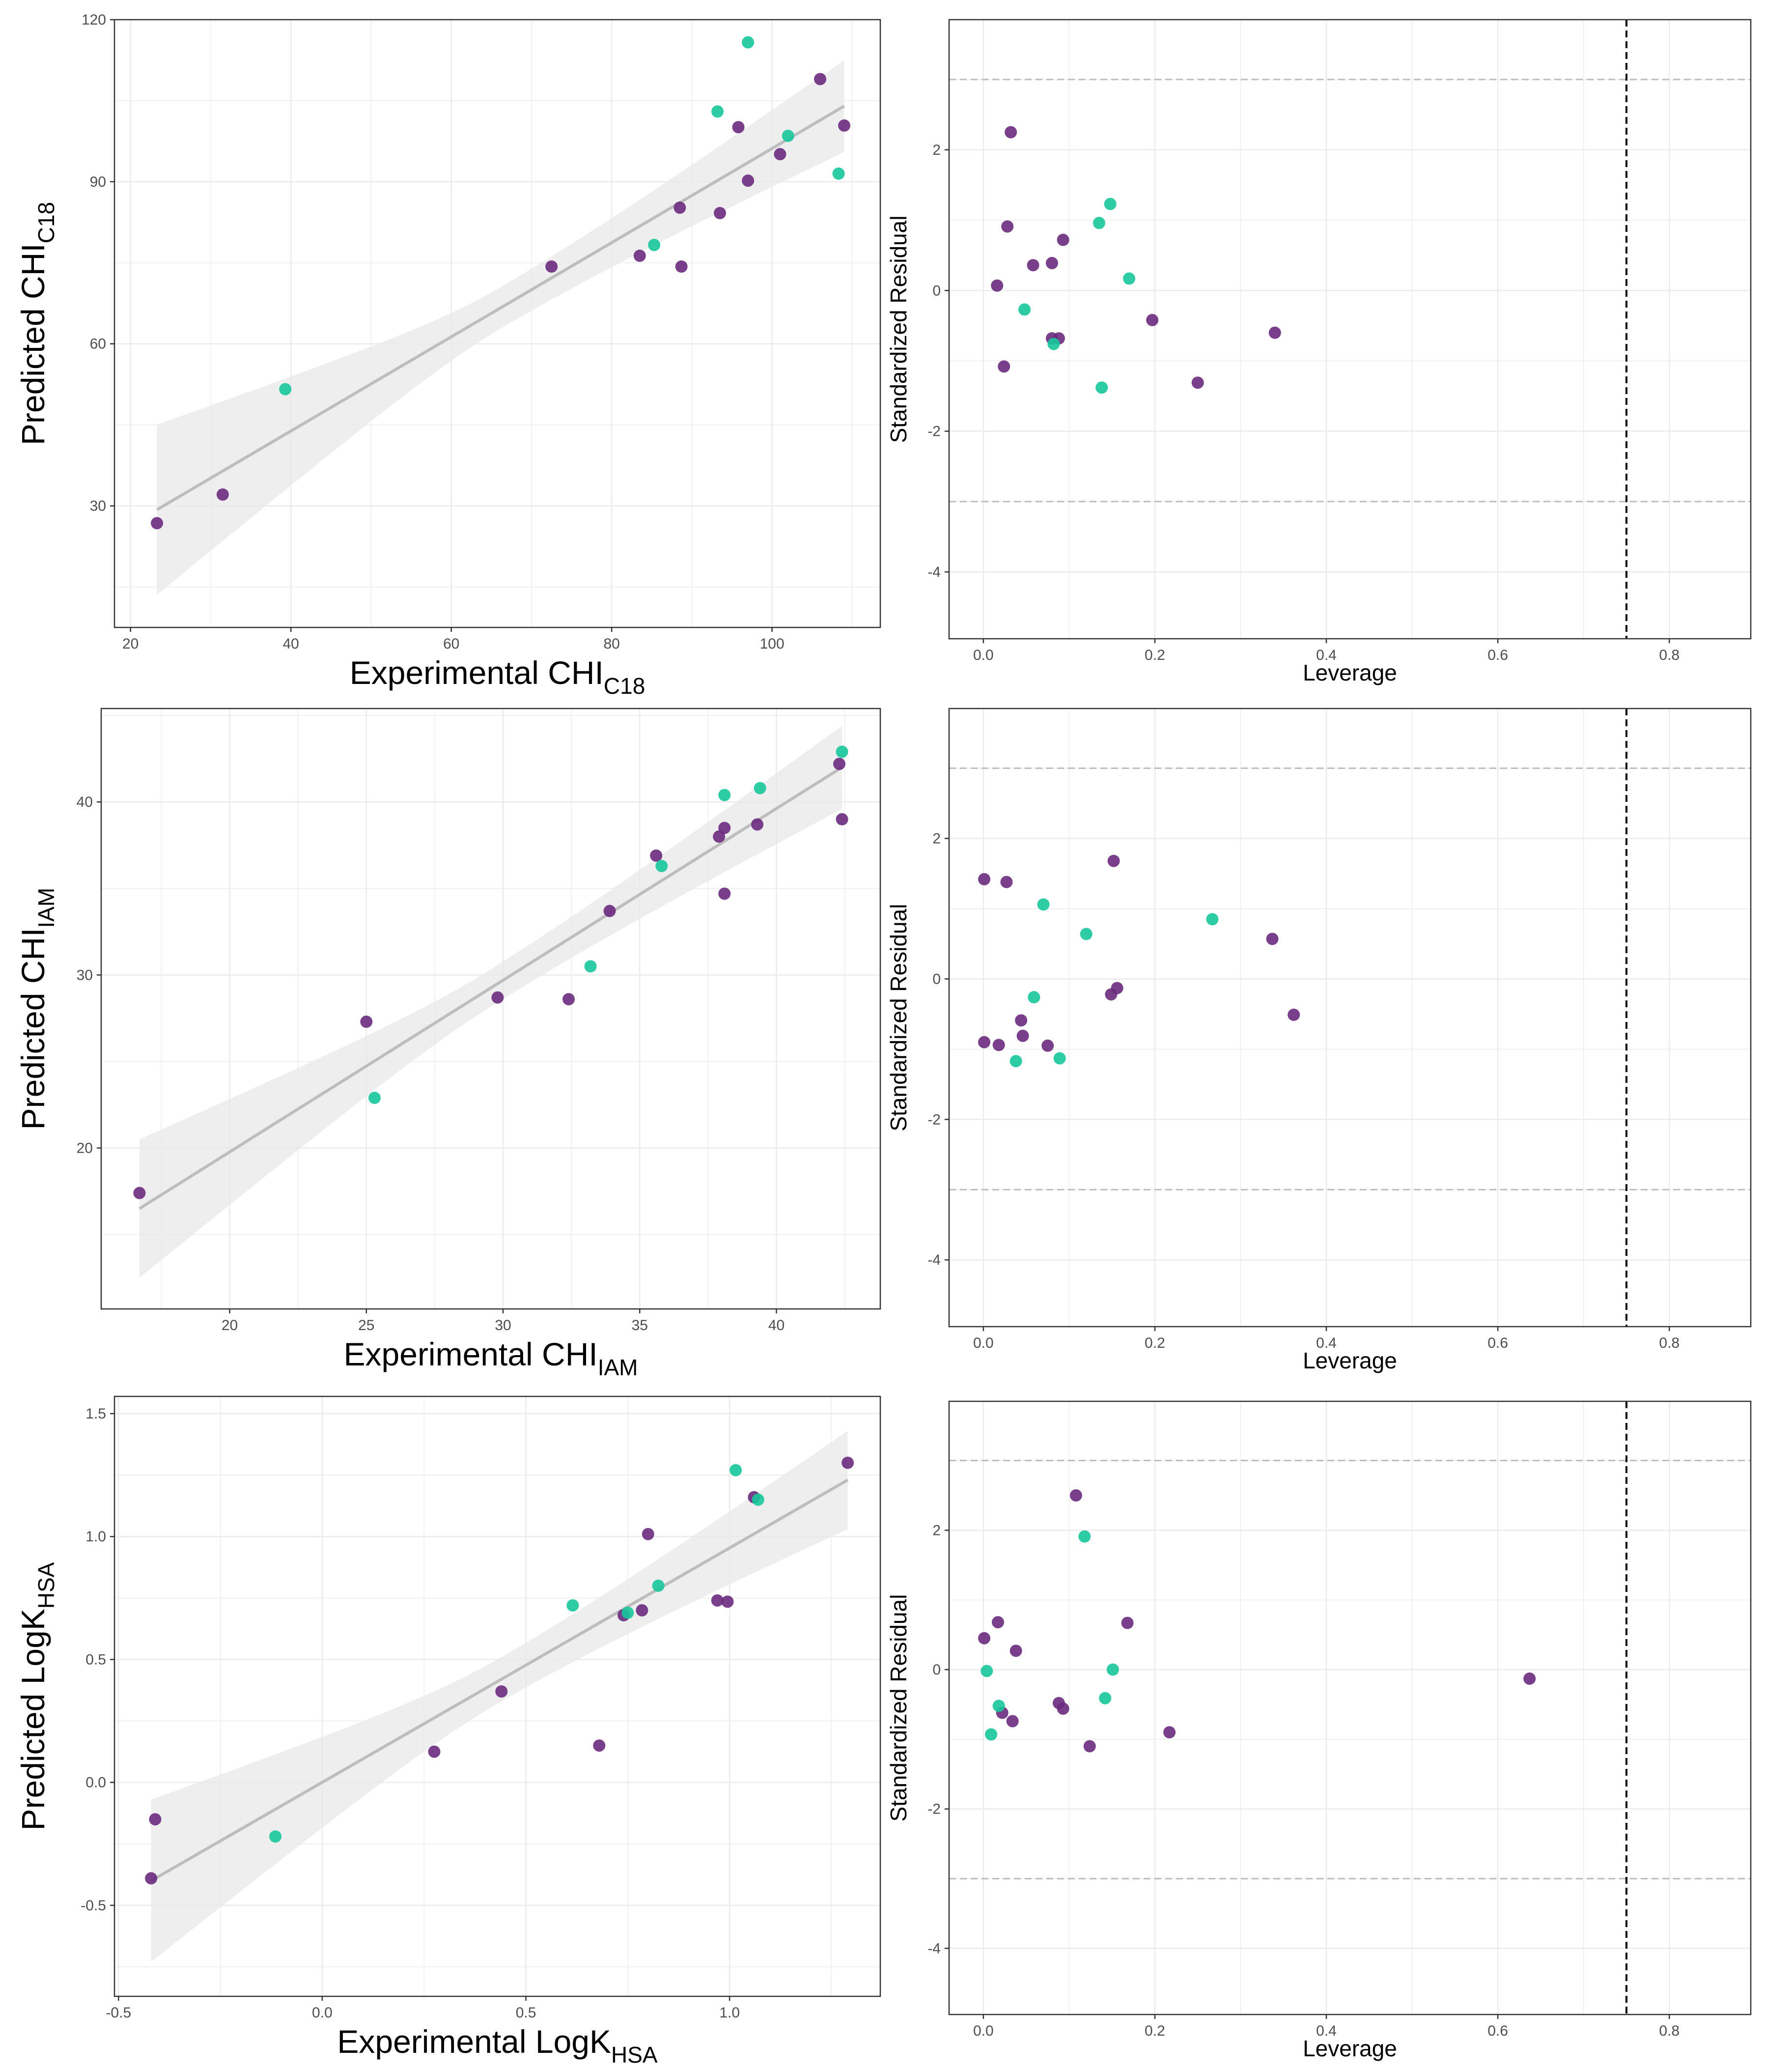  What do you see at coordinates (497, 676) in the screenshot?
I see `x-axis-title: Experimental CHIC18` at bounding box center [497, 676].